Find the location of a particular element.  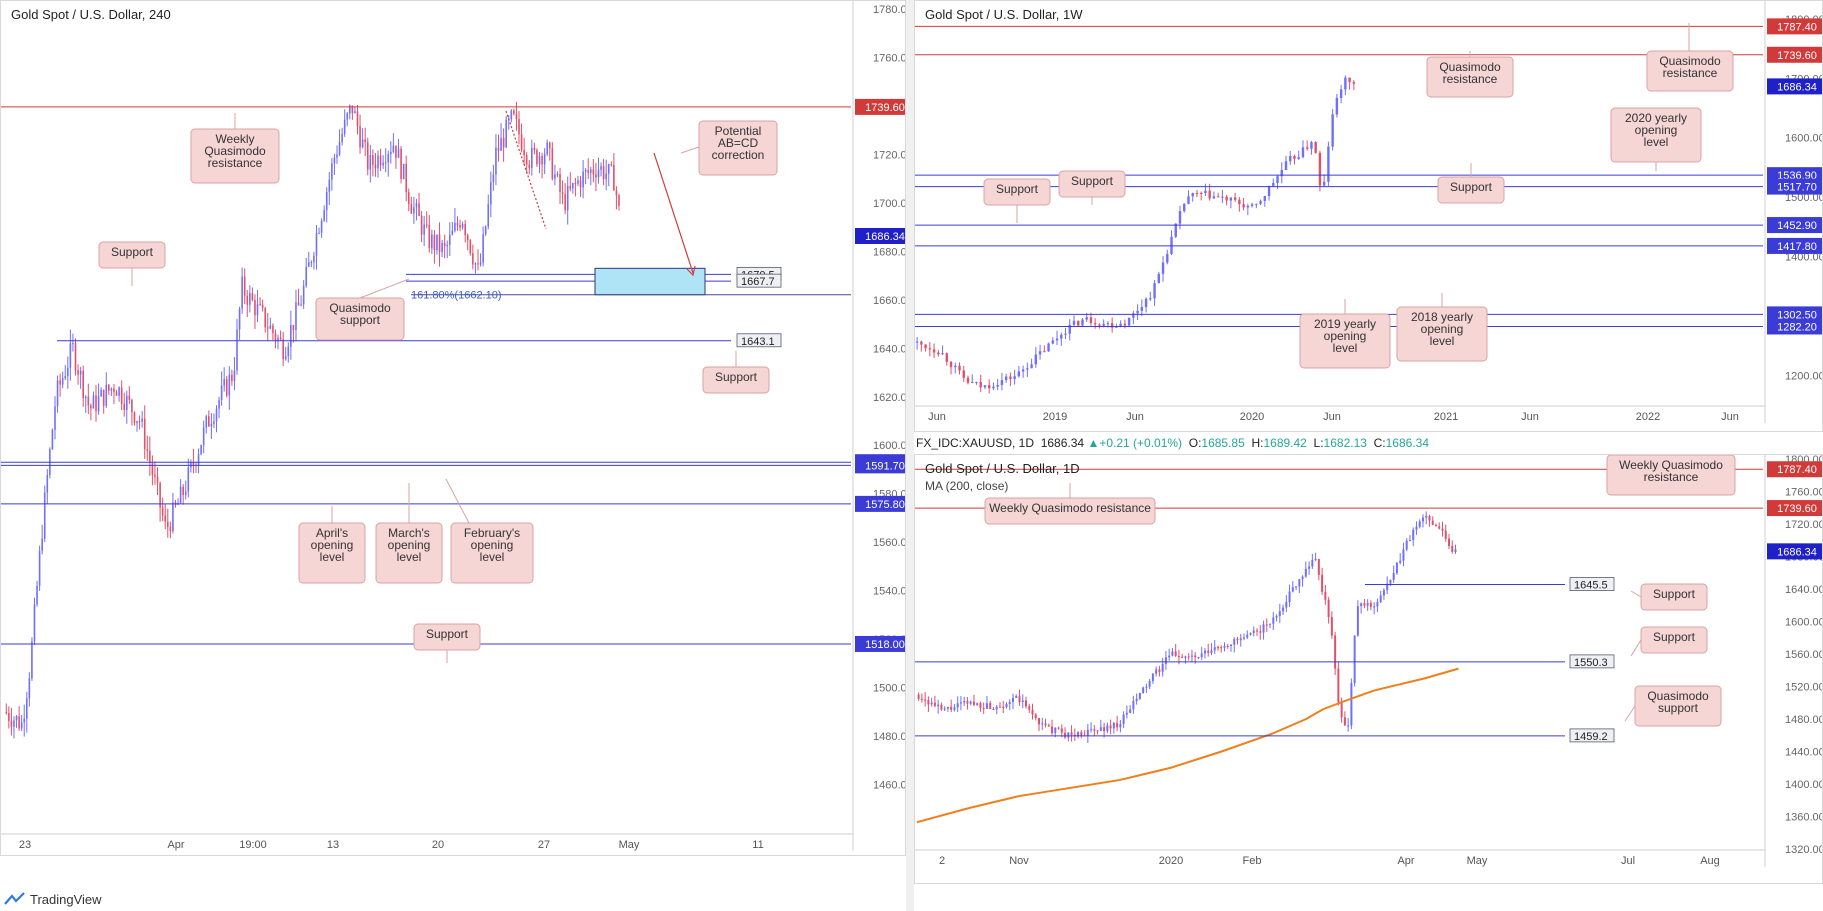

callout-text: February's is located at coordinates (492, 533).